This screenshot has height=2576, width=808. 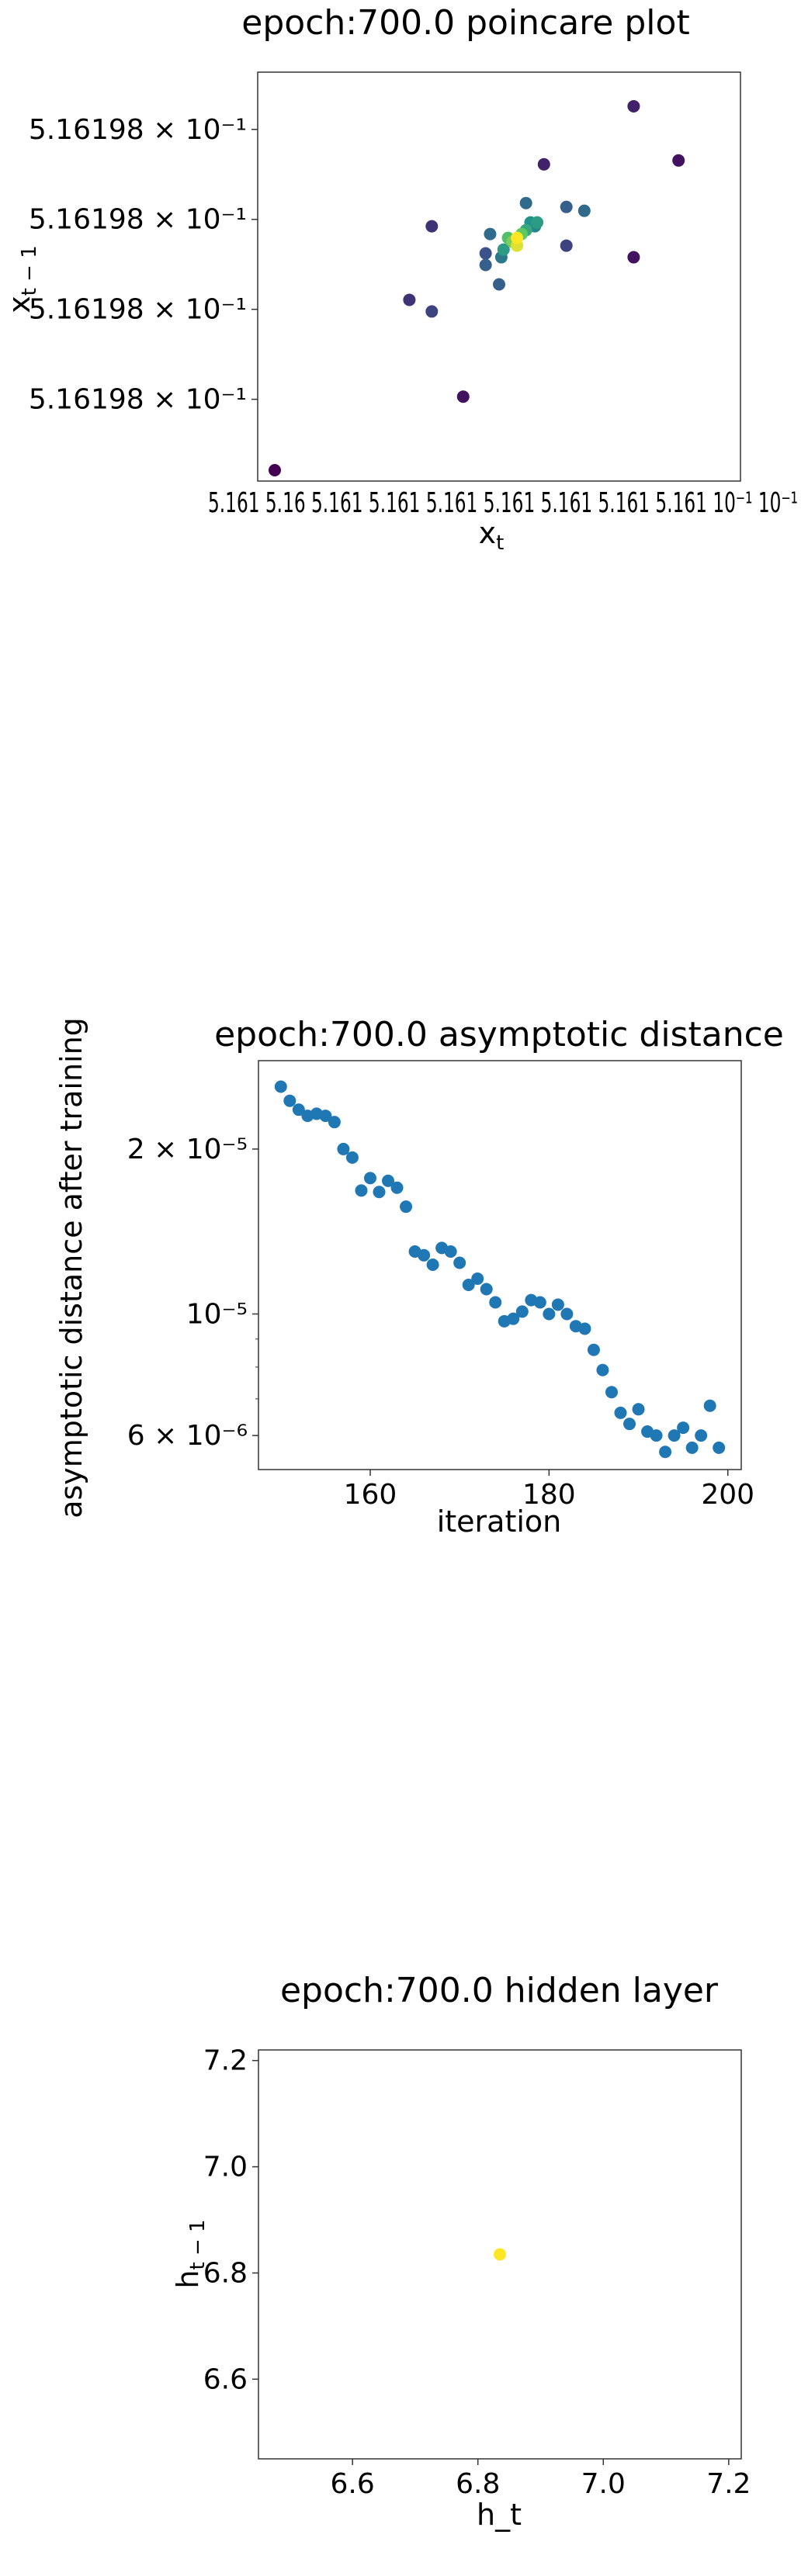 I want to click on y-tick-label: 7.2, so click(x=225, y=2061).